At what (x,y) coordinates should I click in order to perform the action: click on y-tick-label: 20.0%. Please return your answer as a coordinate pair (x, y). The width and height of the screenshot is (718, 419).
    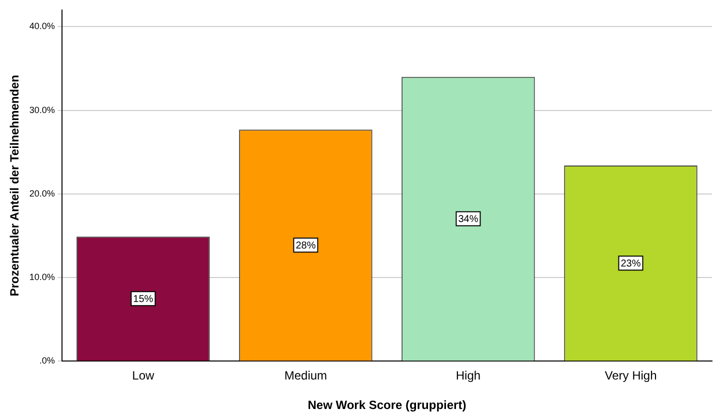
    Looking at the image, I should click on (42, 193).